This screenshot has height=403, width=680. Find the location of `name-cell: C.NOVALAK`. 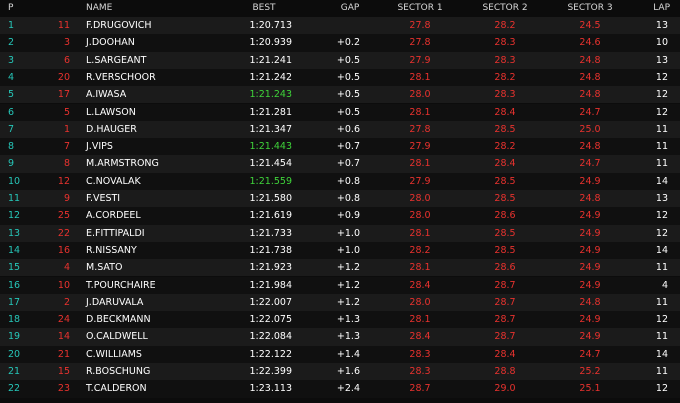

name-cell: C.NOVALAK is located at coordinates (113, 181).